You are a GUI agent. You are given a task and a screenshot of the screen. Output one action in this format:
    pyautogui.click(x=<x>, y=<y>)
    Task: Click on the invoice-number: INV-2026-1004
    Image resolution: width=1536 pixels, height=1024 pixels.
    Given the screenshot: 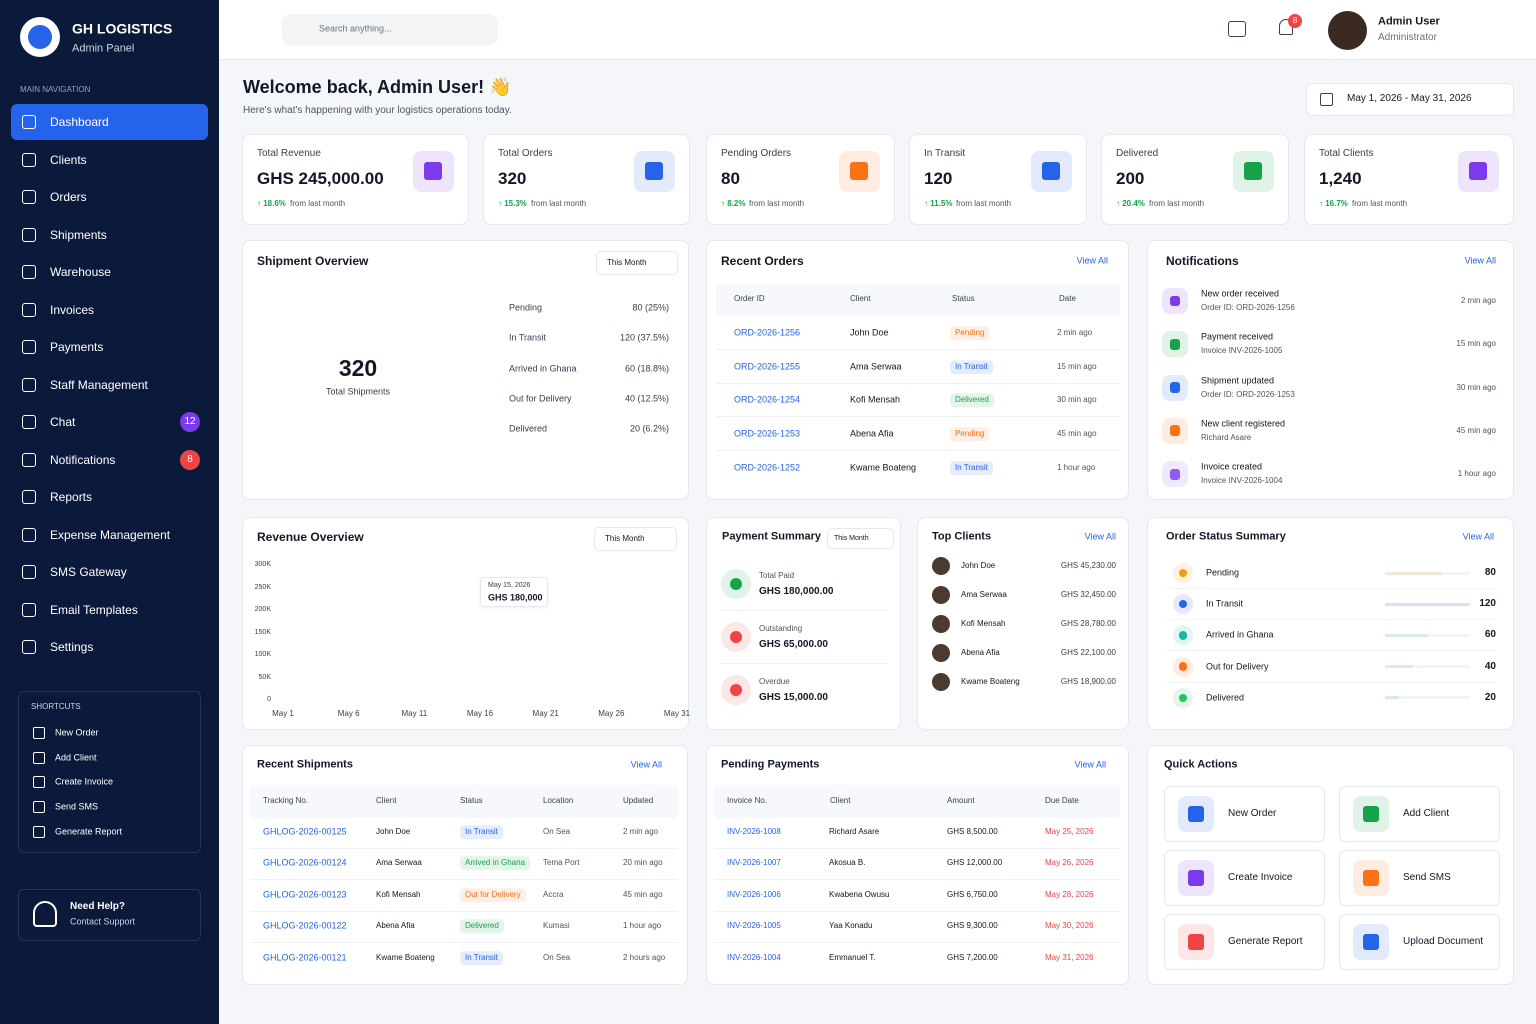 What is the action you would take?
    pyautogui.click(x=754, y=958)
    